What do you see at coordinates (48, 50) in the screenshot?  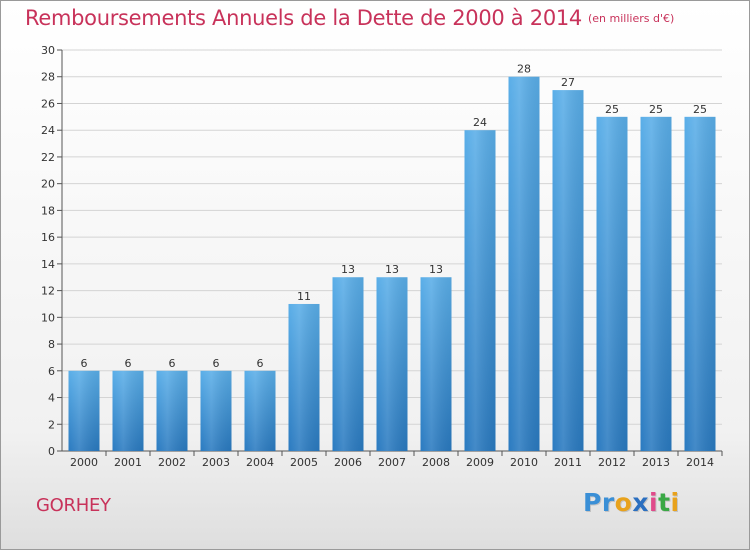 I see `y-tick-label: 30` at bounding box center [48, 50].